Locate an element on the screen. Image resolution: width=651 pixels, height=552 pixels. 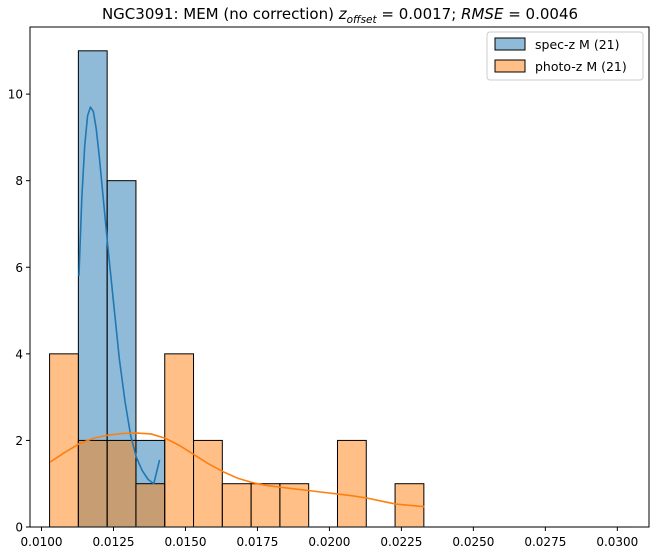
x-tick-label: 0.0175 is located at coordinates (257, 542).